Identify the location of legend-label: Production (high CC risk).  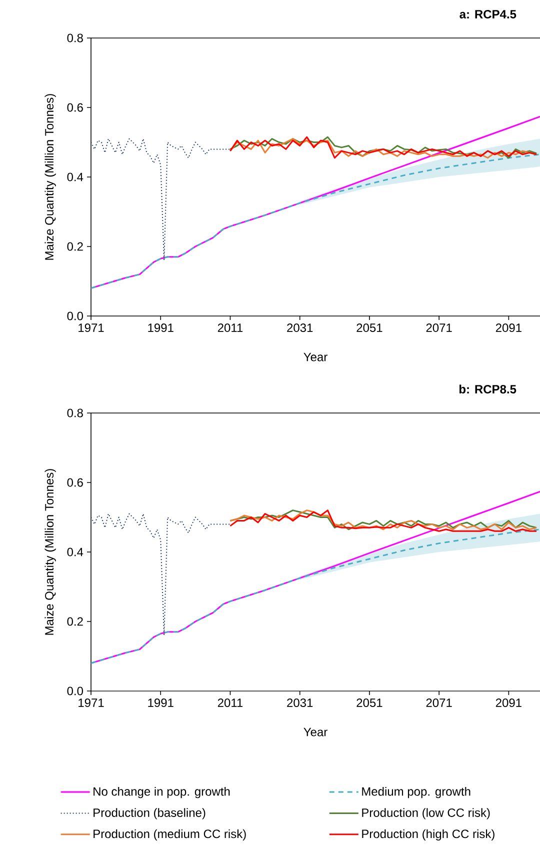
(428, 835).